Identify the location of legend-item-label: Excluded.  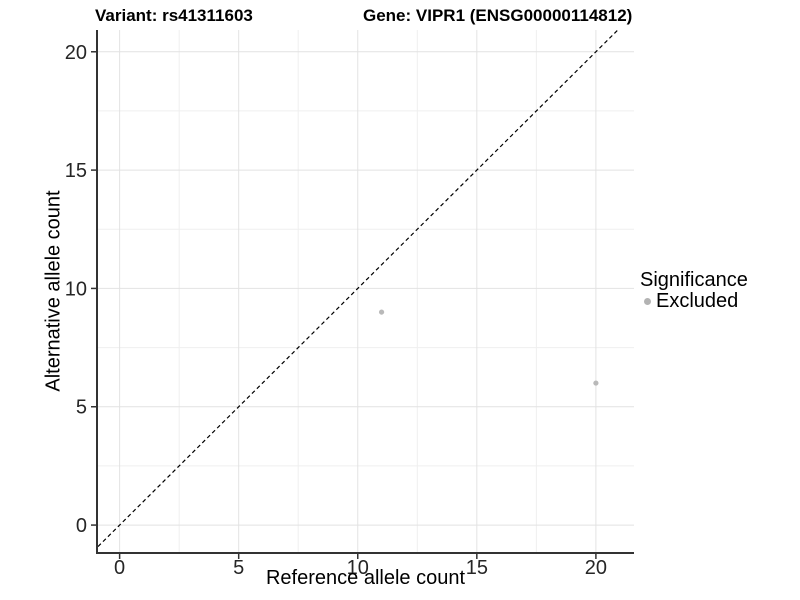
(697, 301).